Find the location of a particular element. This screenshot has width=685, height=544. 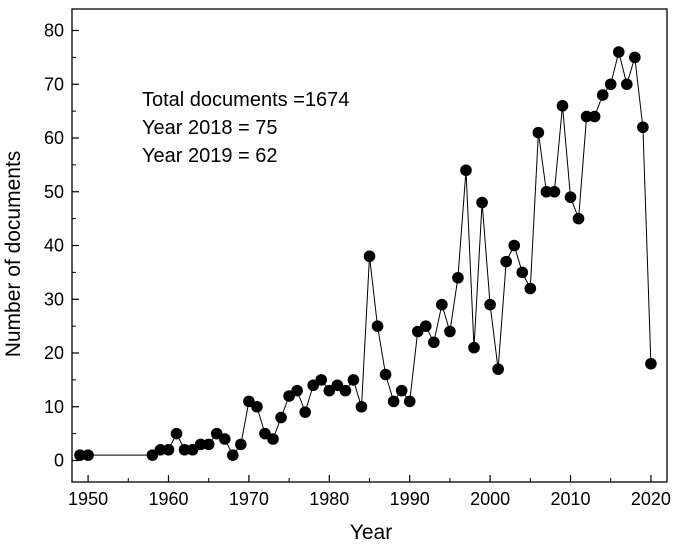

data-point-1982 is located at coordinates (345, 390).